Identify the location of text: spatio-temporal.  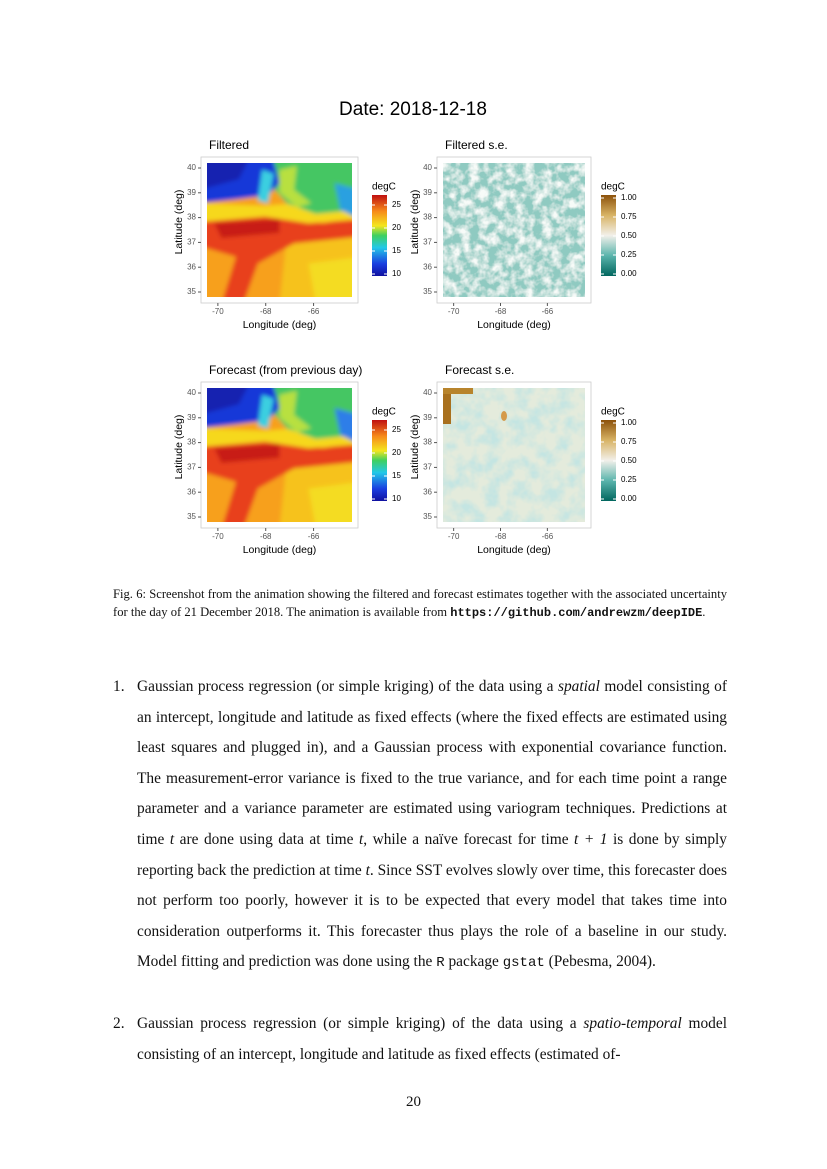
(632, 1023).